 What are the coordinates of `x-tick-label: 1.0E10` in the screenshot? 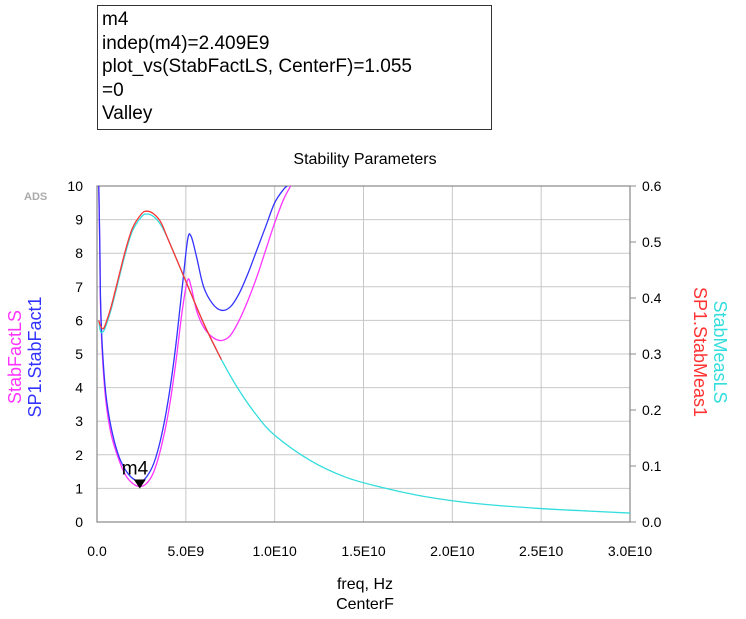 It's located at (274, 551).